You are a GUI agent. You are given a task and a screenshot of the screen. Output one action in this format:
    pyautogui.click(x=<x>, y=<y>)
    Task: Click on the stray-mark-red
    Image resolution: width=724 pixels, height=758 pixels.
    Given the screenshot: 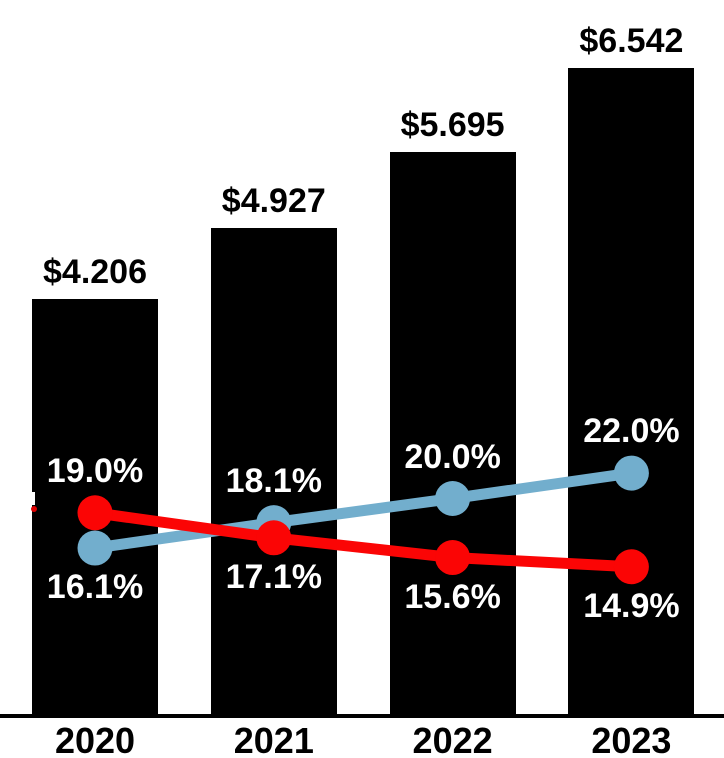 What is the action you would take?
    pyautogui.click(x=34, y=509)
    